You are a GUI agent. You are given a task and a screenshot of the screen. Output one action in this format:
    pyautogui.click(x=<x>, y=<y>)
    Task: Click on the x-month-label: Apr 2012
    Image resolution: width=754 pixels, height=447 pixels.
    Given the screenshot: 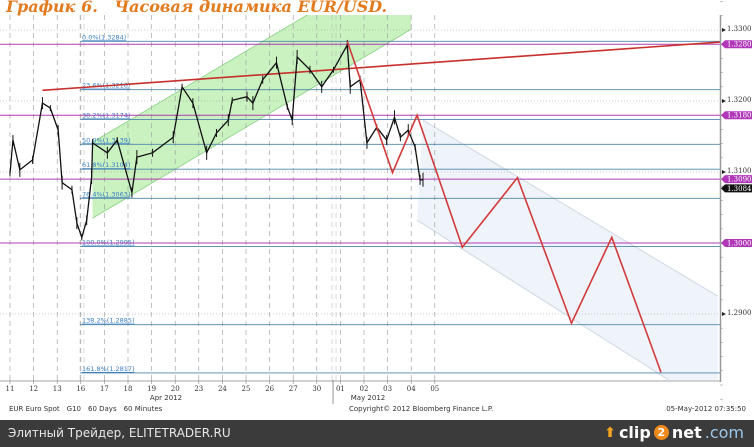 What is the action you would take?
    pyautogui.click(x=166, y=398)
    